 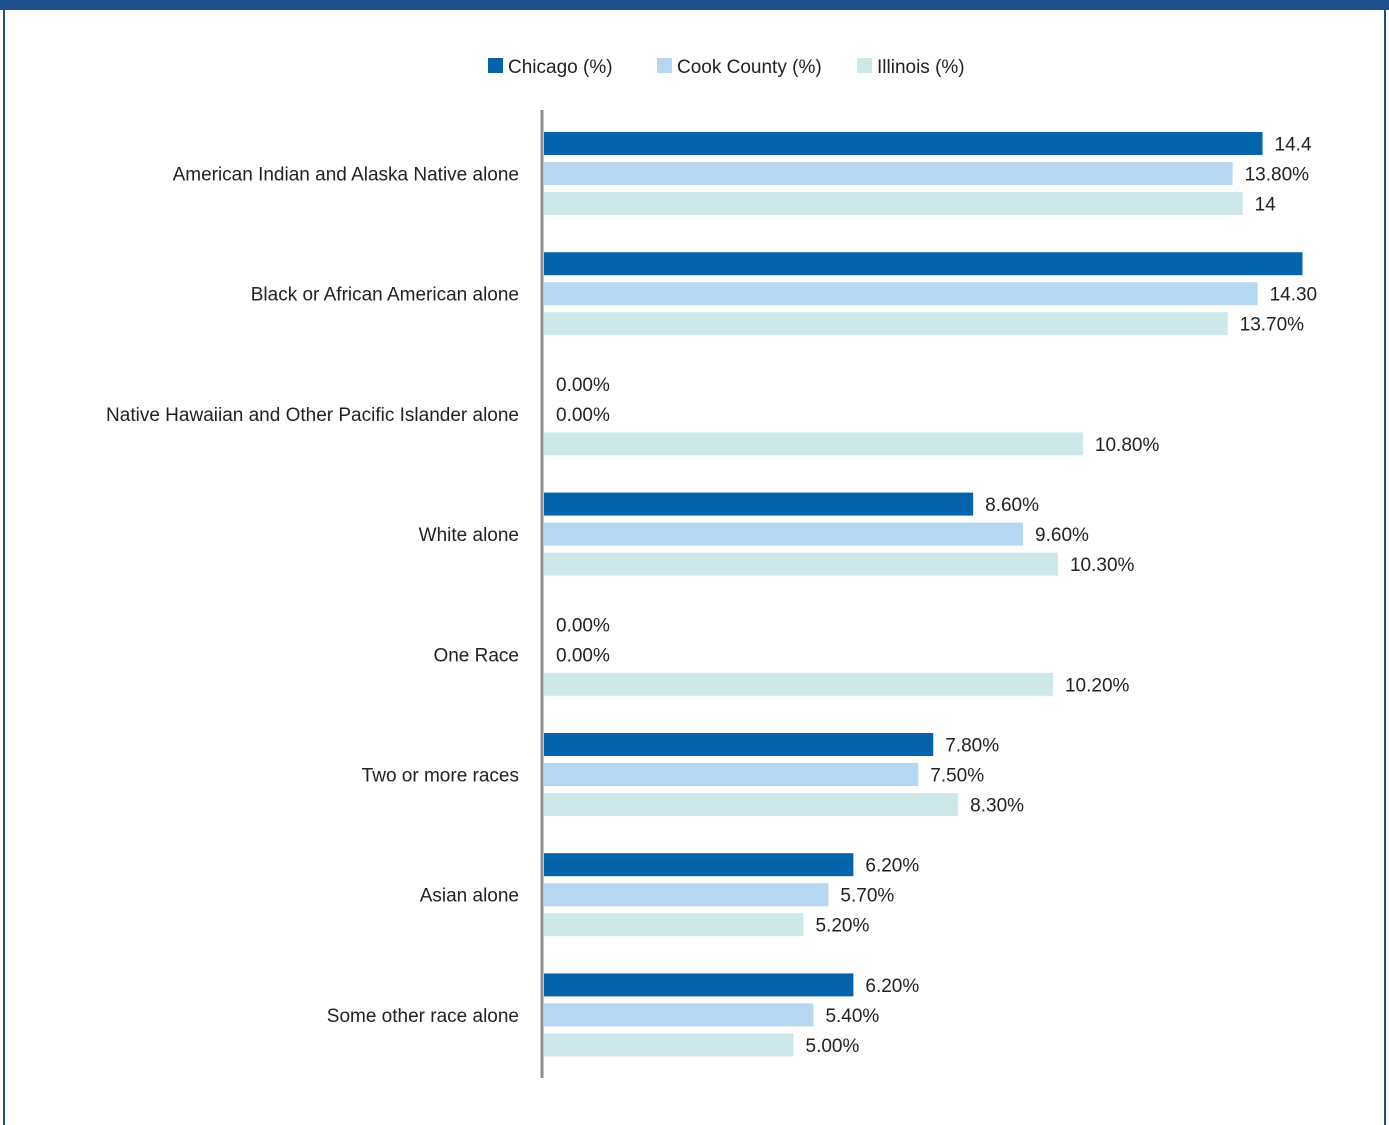 What do you see at coordinates (694, 5) in the screenshot?
I see `frame-top-border` at bounding box center [694, 5].